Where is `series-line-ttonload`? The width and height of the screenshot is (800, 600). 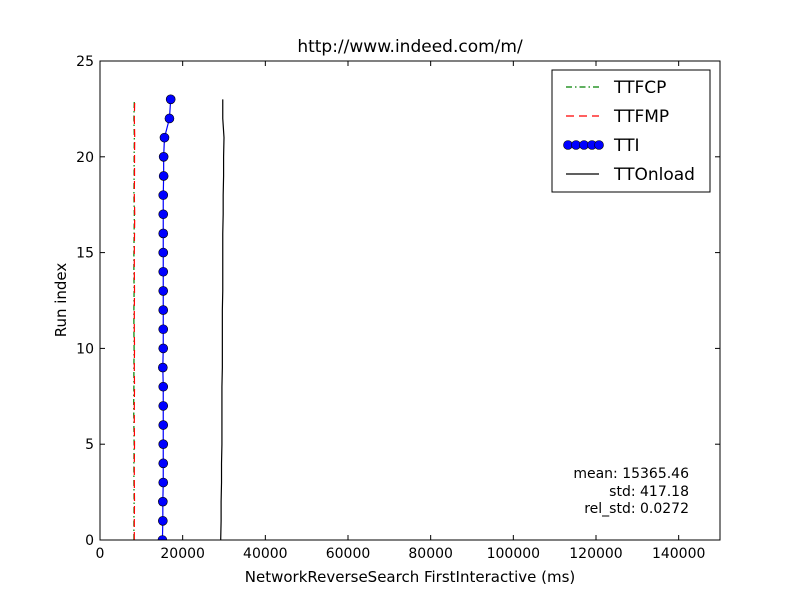
series-line-ttonload is located at coordinates (222, 319).